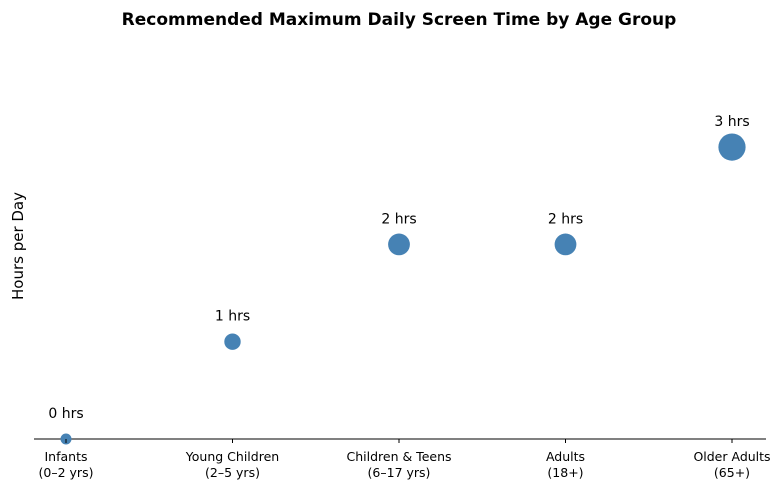 The width and height of the screenshot is (784, 489). I want to click on x-tick-label: (6–17 yrs), so click(399, 472).